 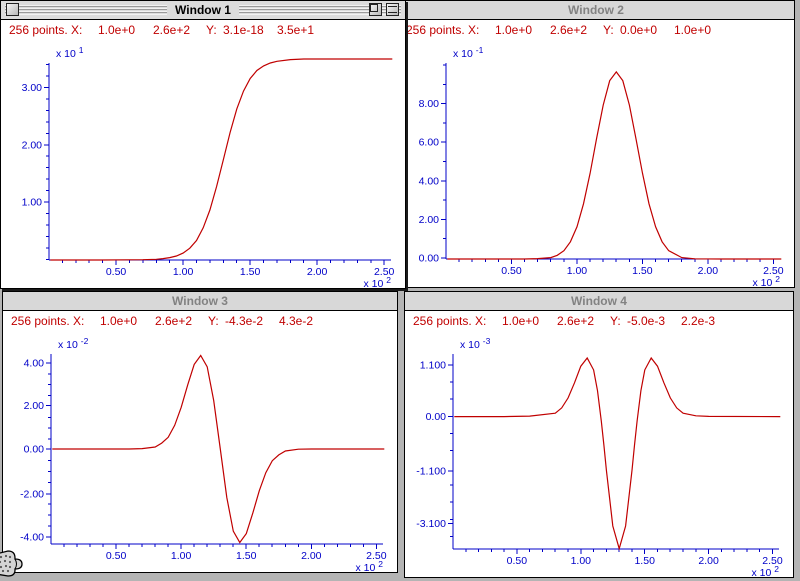 I want to click on svg-text: x 10 -1, so click(x=468, y=52).